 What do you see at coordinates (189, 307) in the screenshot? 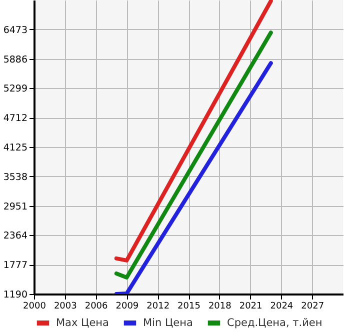
I see `x-tick-label: 2015` at bounding box center [189, 307].